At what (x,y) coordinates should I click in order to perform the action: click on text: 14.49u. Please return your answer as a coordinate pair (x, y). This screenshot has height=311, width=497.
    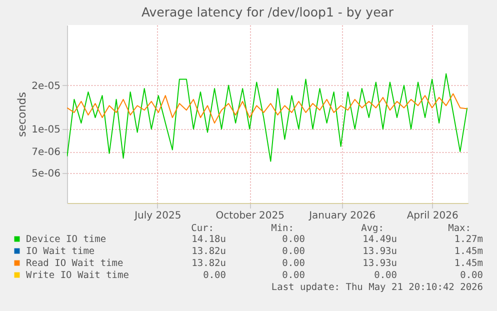
    Looking at the image, I should click on (379, 239).